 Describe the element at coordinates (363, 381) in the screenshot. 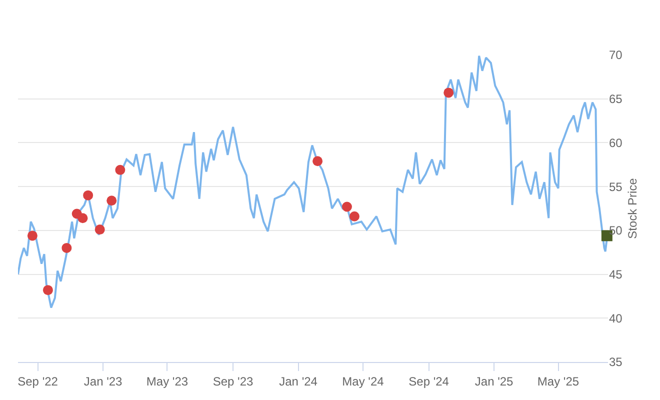

I see `x-tick-label: May '24` at that location.